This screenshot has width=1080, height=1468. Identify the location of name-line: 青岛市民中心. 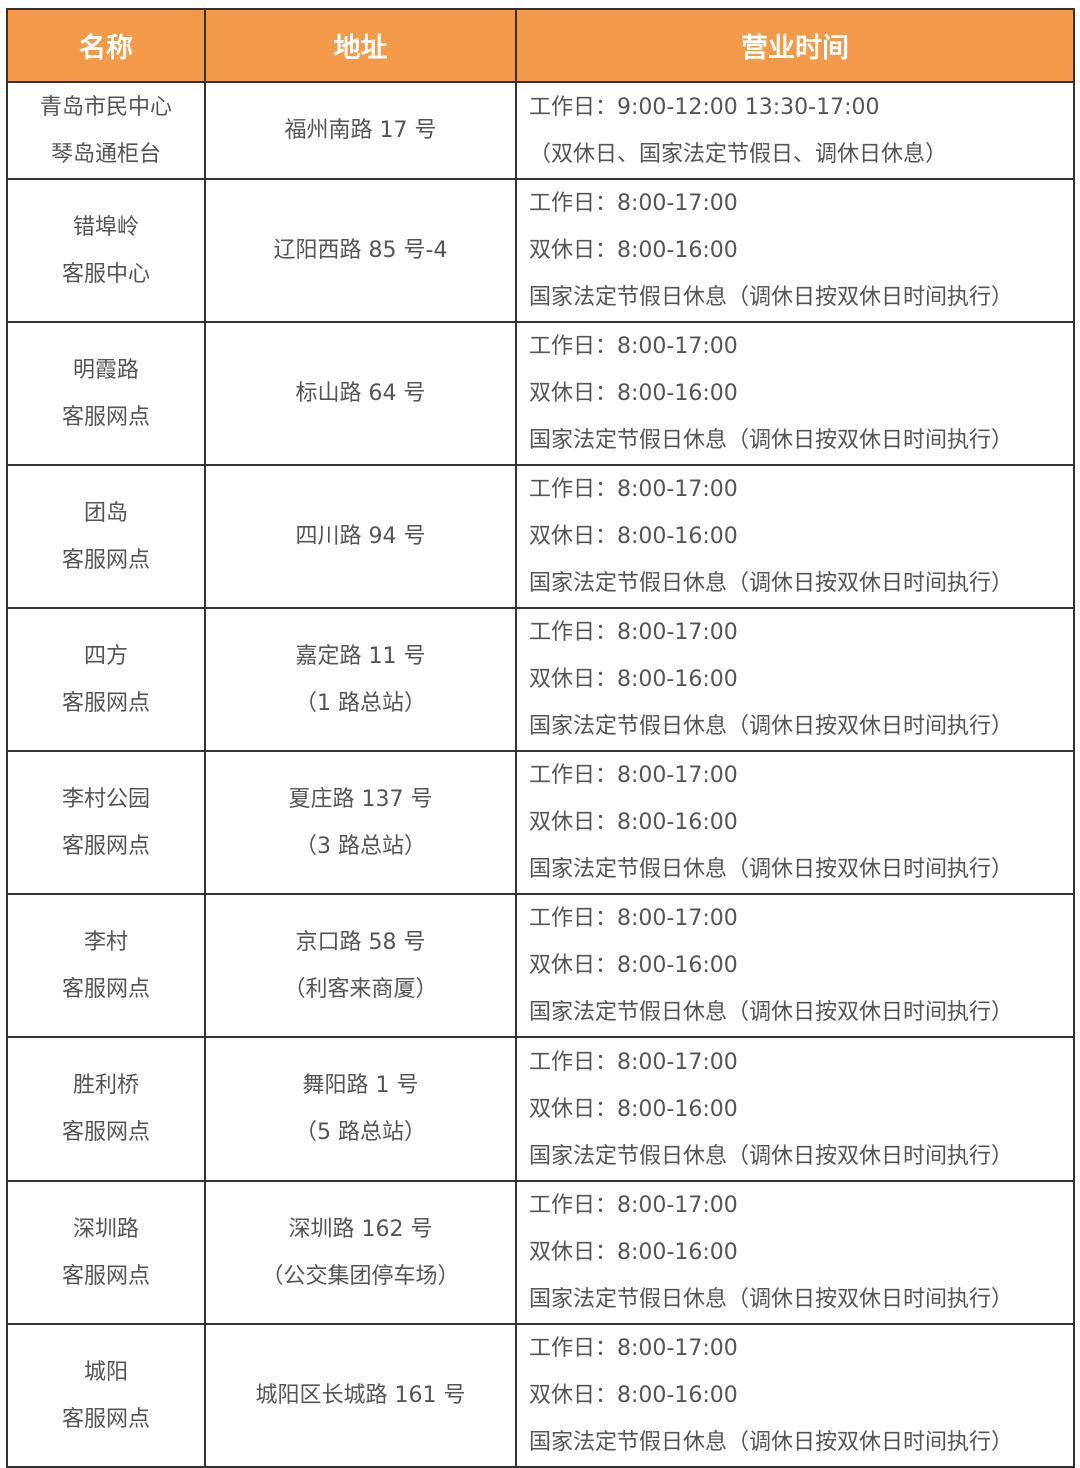
(105, 107).